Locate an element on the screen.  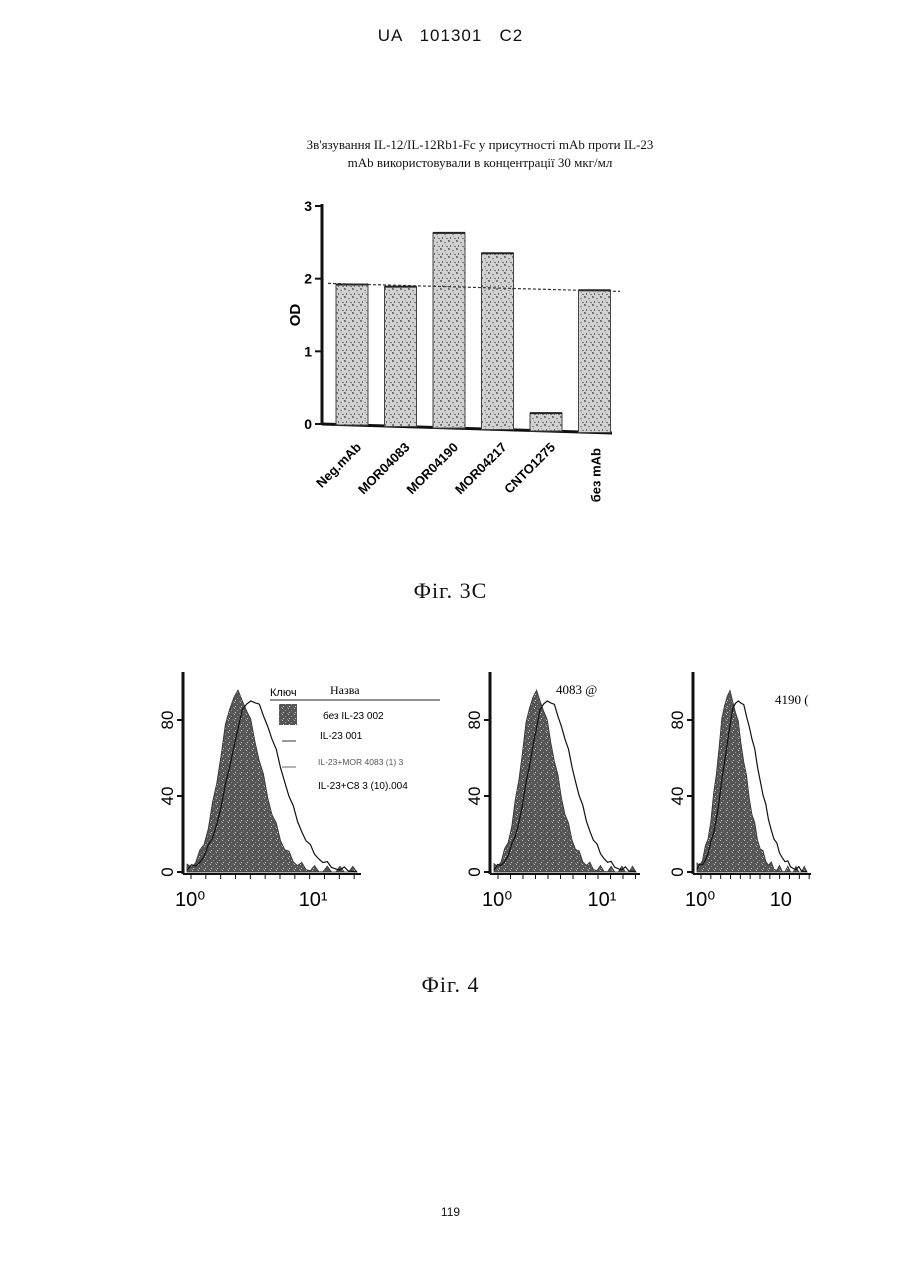
x-category-label: MOR04217 is located at coordinates (481, 469).